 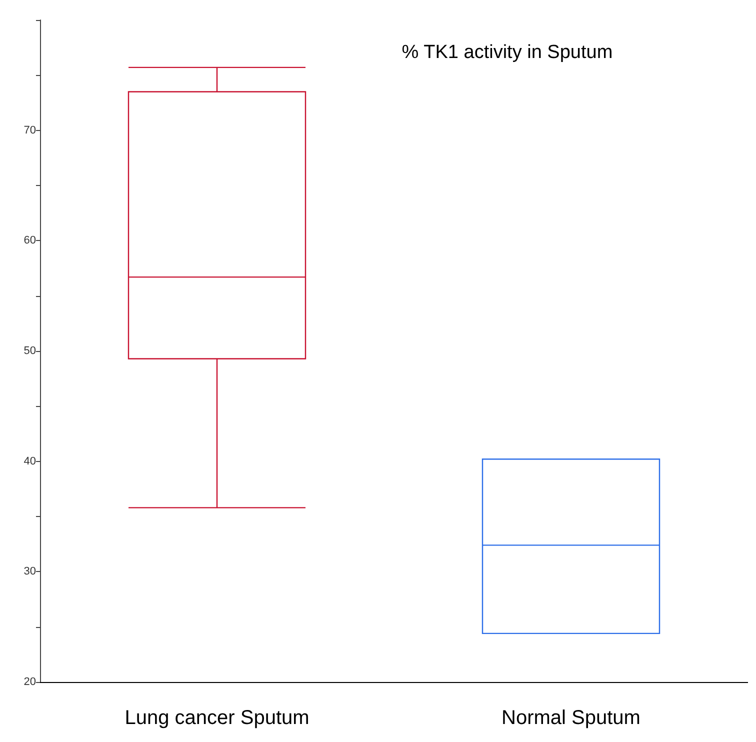 I want to click on y-tick-label: 20, so click(x=30, y=682).